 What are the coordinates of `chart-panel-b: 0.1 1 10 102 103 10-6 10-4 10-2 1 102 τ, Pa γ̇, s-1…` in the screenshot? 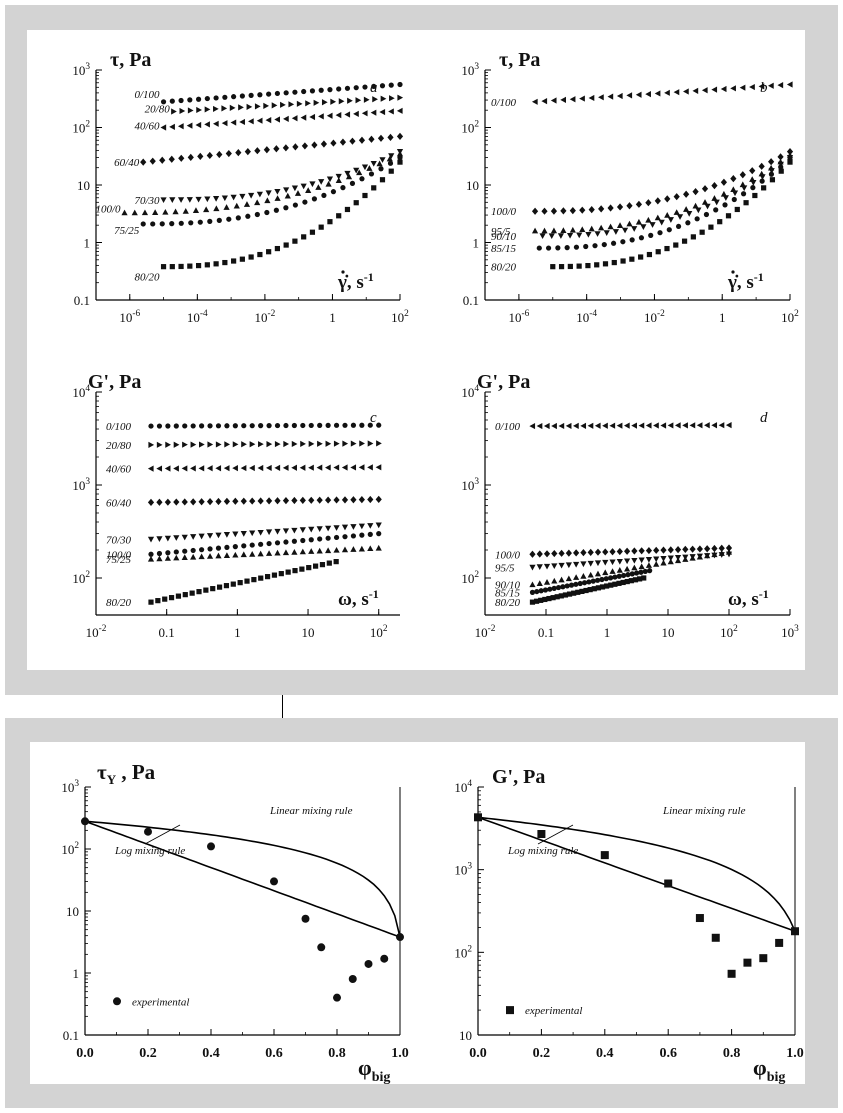 It's located at (630, 187).